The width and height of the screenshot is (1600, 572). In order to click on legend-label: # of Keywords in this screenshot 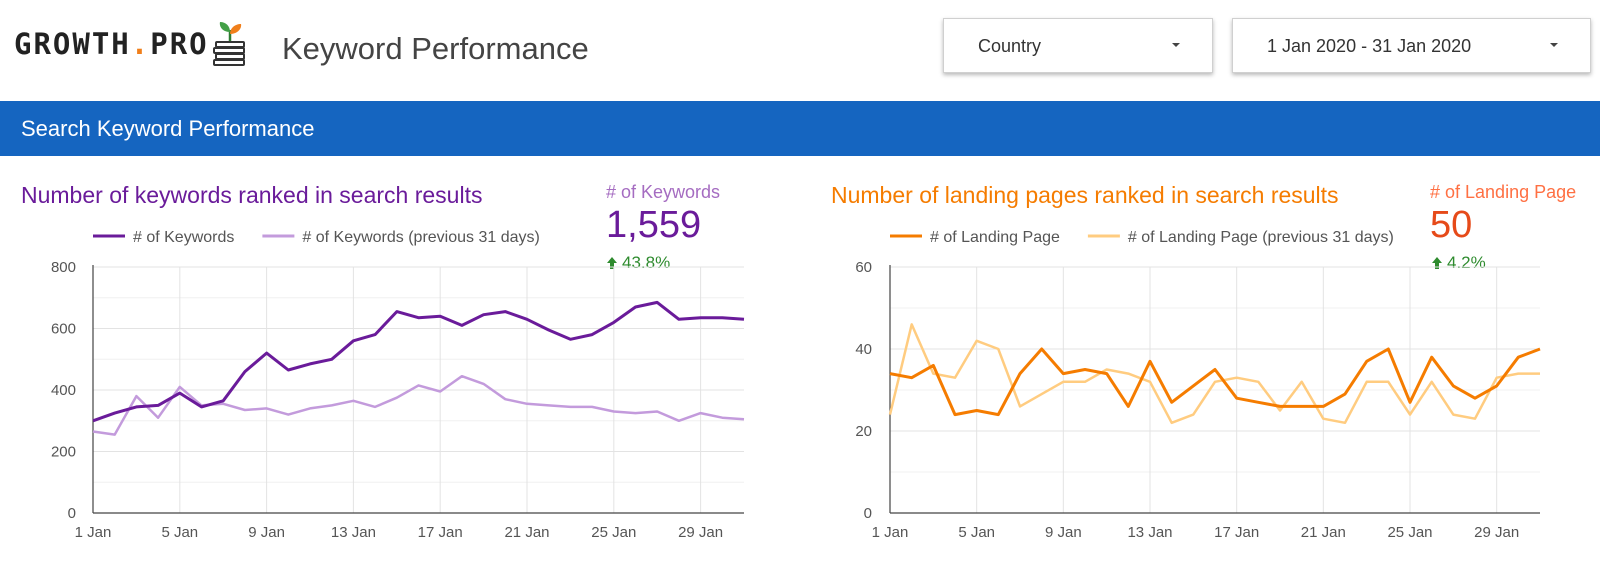, I will do `click(183, 237)`.